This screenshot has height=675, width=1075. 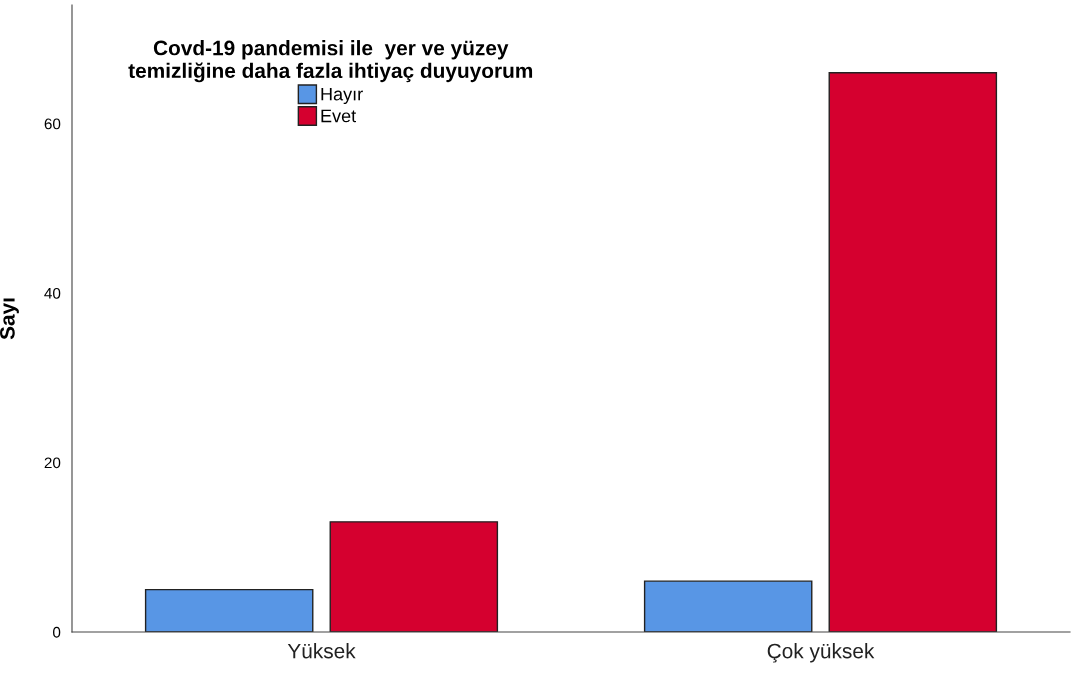 I want to click on x-tick-label: Yüksek, so click(x=321, y=651).